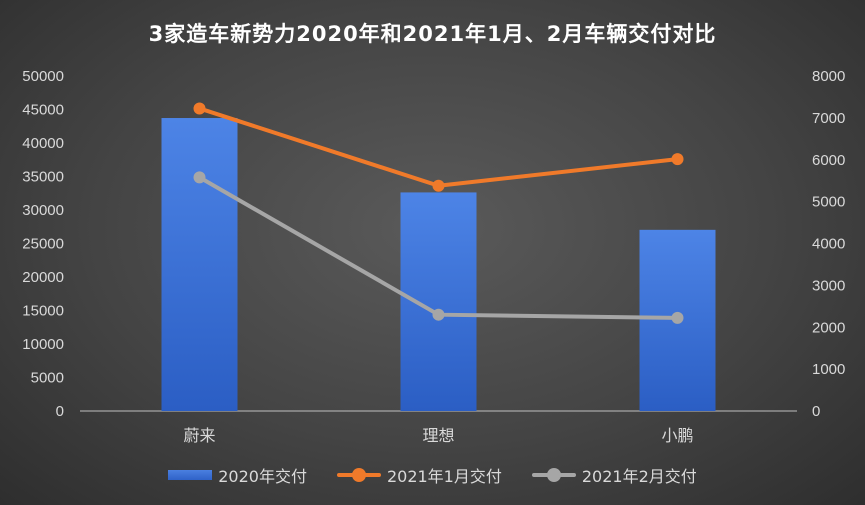 This screenshot has height=505, width=865. Describe the element at coordinates (828, 285) in the screenshot. I see `y-right-tick-label: 3000` at that location.